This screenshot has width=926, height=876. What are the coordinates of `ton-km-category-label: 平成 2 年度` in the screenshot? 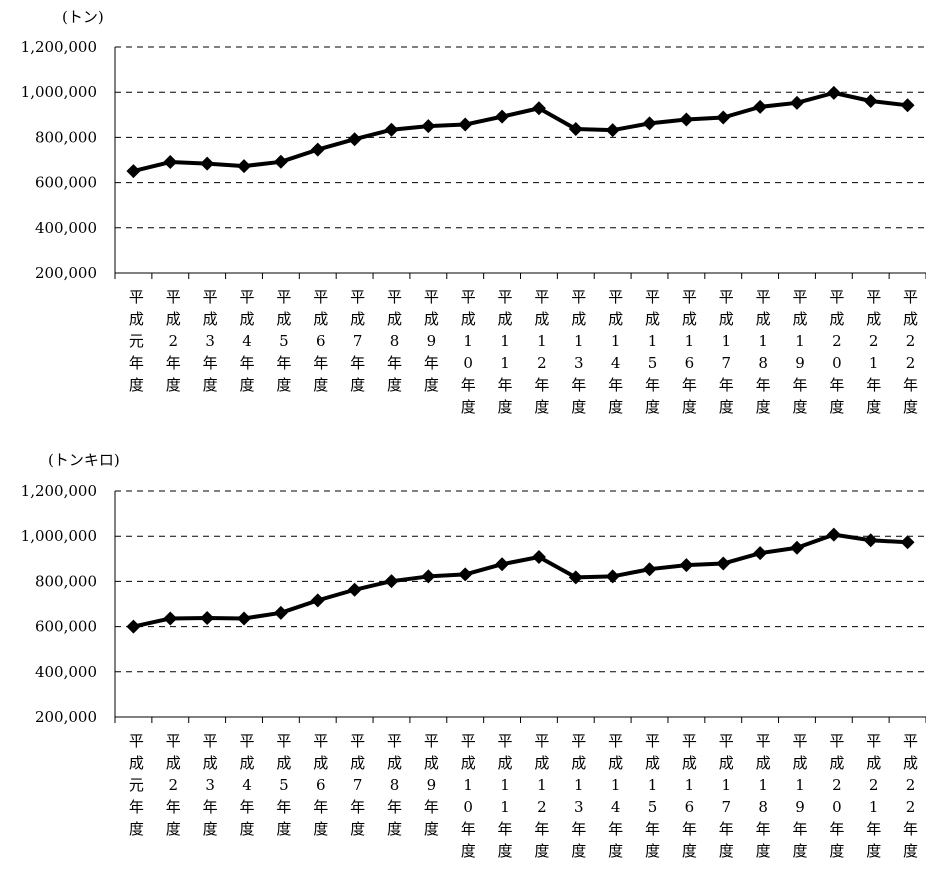 It's located at (173, 785).